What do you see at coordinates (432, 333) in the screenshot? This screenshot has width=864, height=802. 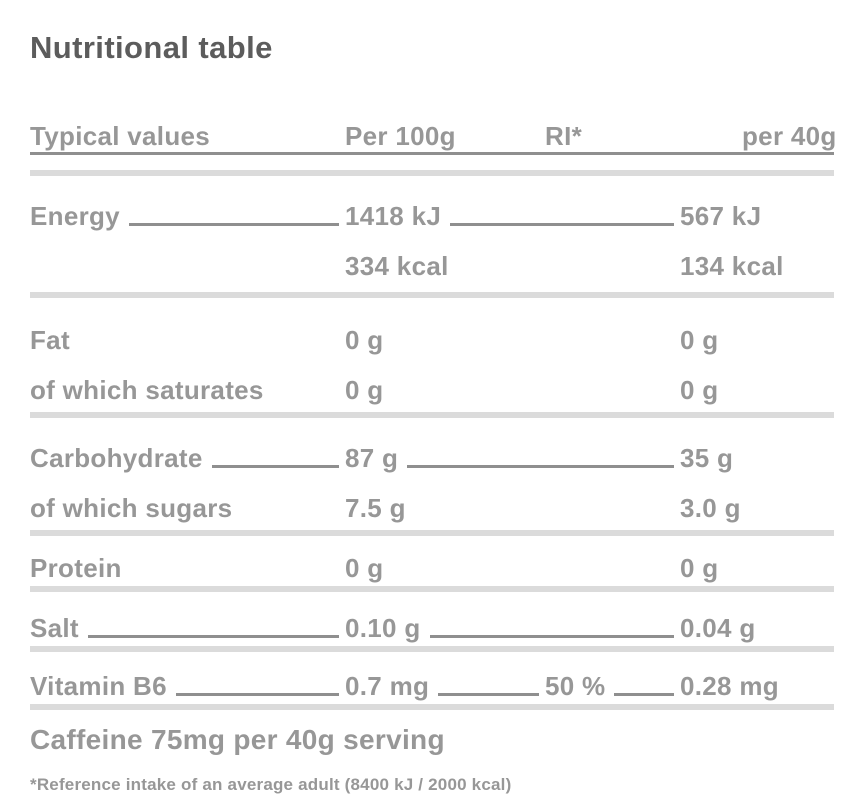 I see `table-row: Fat 0 g 0 g` at bounding box center [432, 333].